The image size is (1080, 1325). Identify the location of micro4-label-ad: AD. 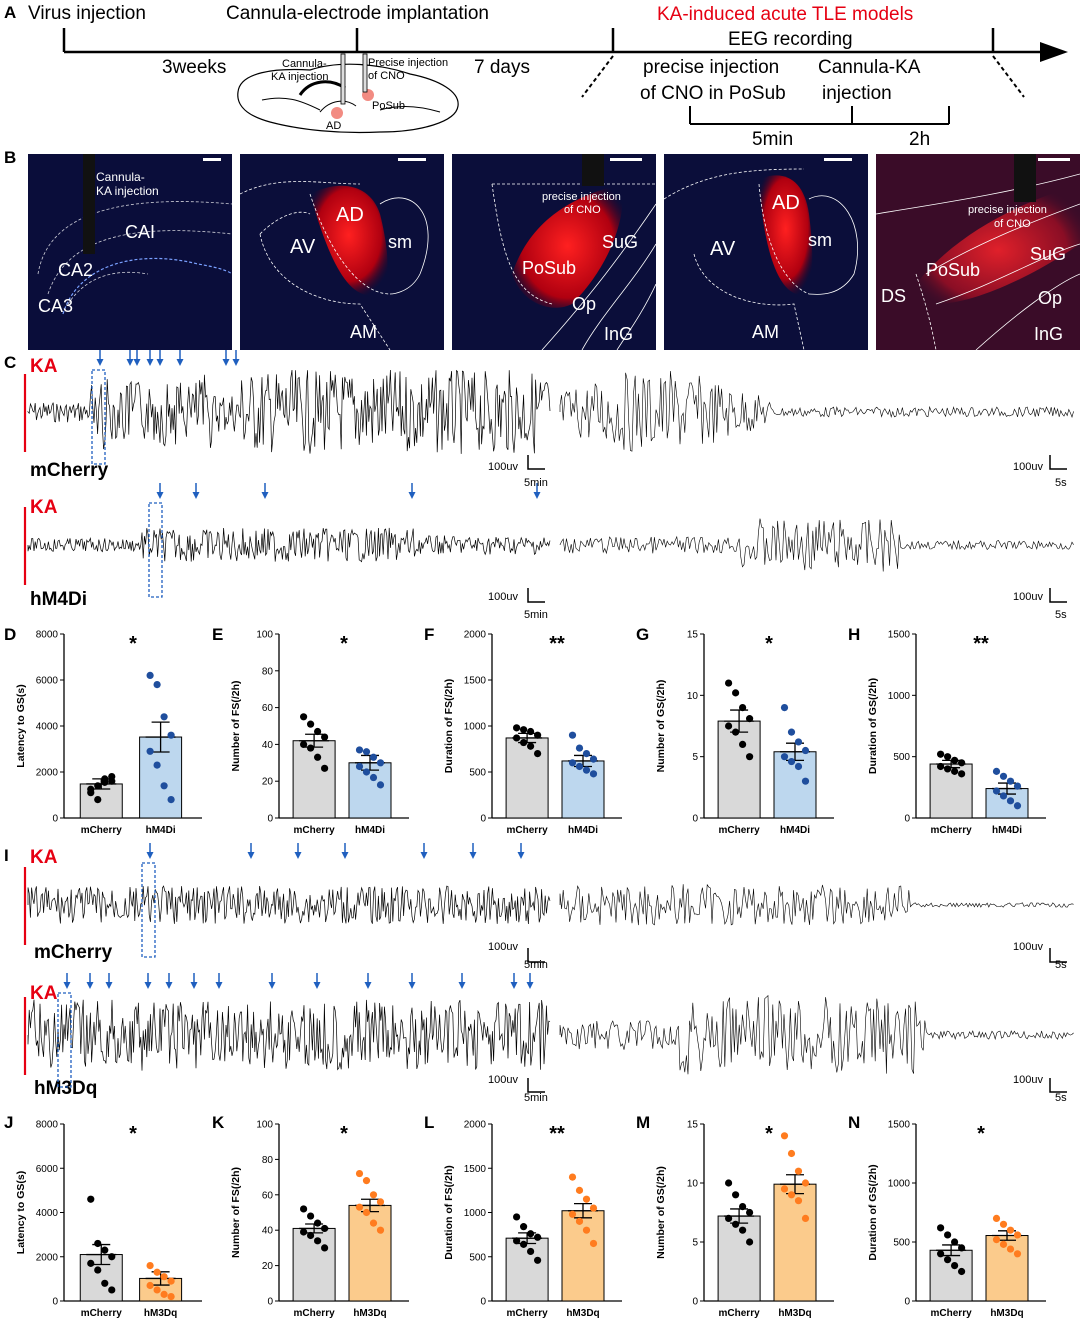
(786, 203).